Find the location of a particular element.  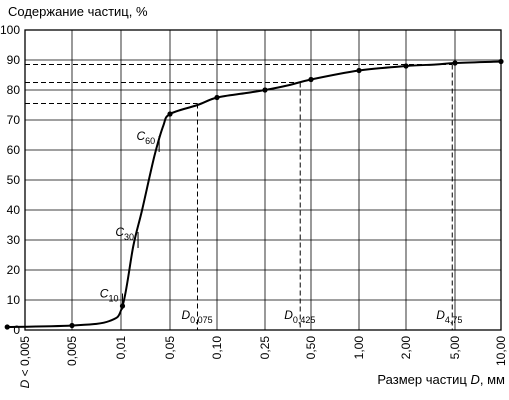

x-axis-title: Размер частиц D, мм is located at coordinates (441, 379).